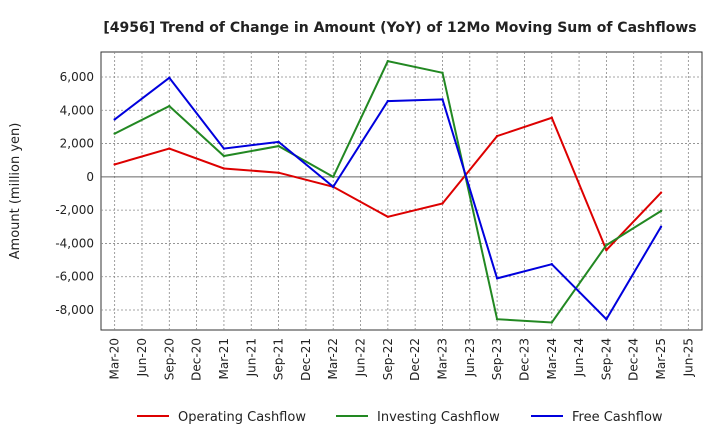  I want to click on x-tick-label: Dec-21, so click(306, 359).